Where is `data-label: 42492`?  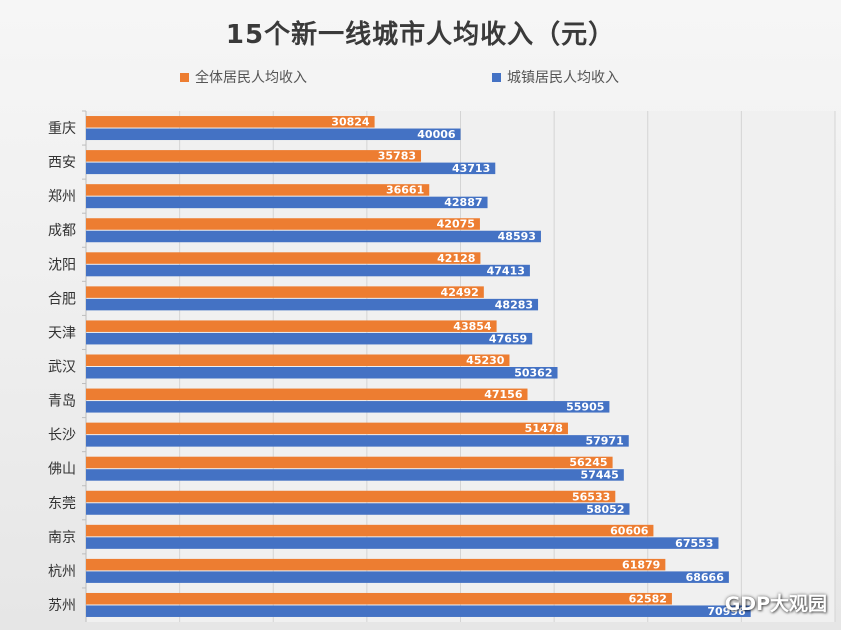
data-label: 42492 is located at coordinates (460, 292).